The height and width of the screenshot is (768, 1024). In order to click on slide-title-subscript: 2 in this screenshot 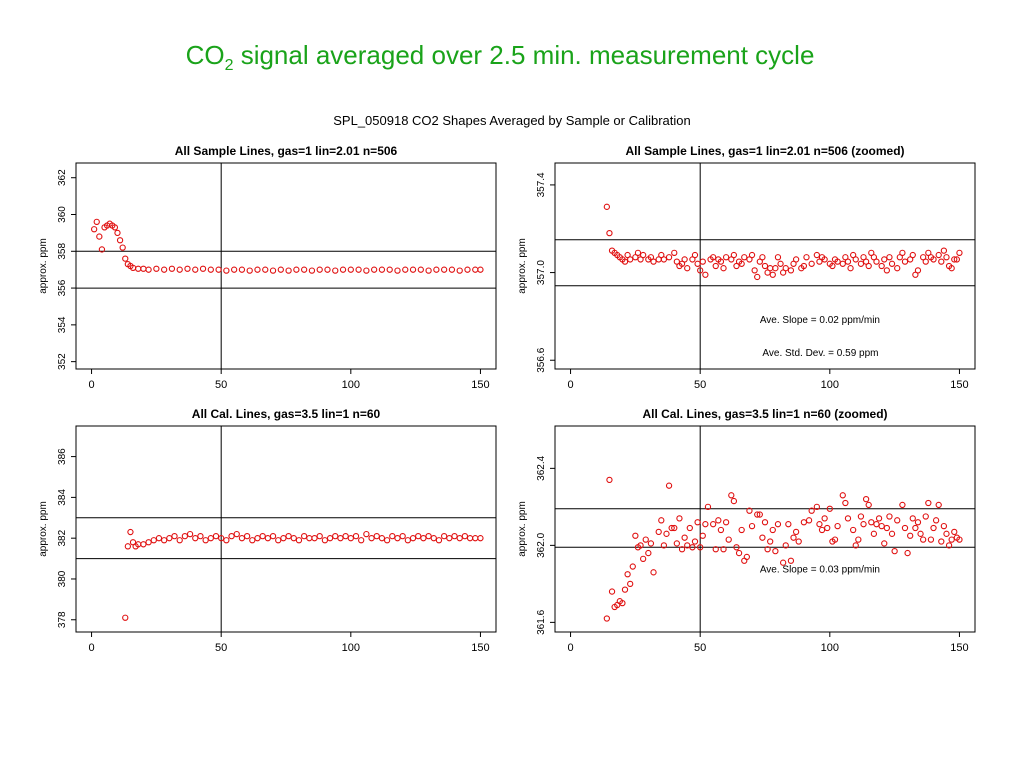, I will do `click(229, 66)`.